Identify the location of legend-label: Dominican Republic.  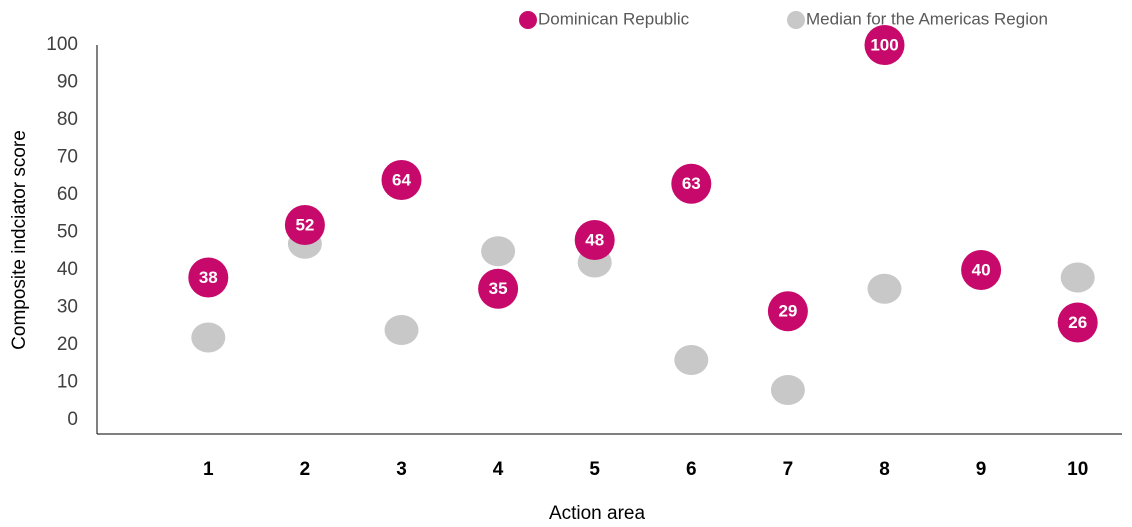
(614, 18).